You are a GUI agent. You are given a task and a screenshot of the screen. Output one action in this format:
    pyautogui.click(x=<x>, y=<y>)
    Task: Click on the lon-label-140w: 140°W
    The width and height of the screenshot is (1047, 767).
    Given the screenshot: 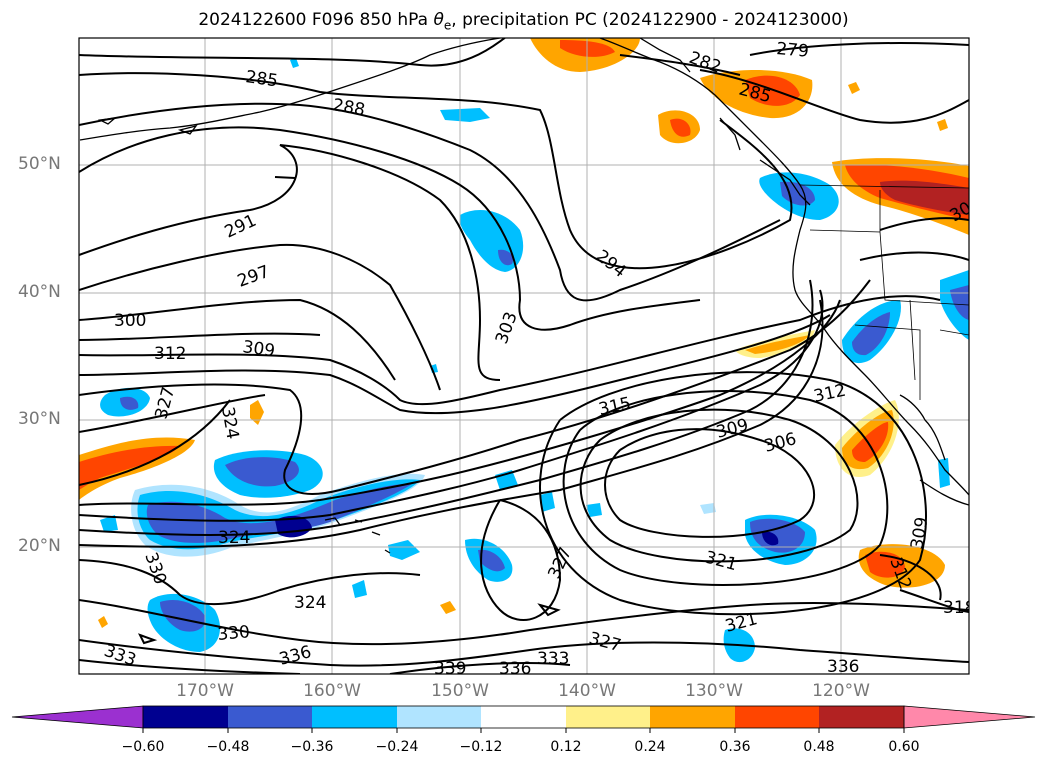 What is the action you would take?
    pyautogui.click(x=587, y=691)
    